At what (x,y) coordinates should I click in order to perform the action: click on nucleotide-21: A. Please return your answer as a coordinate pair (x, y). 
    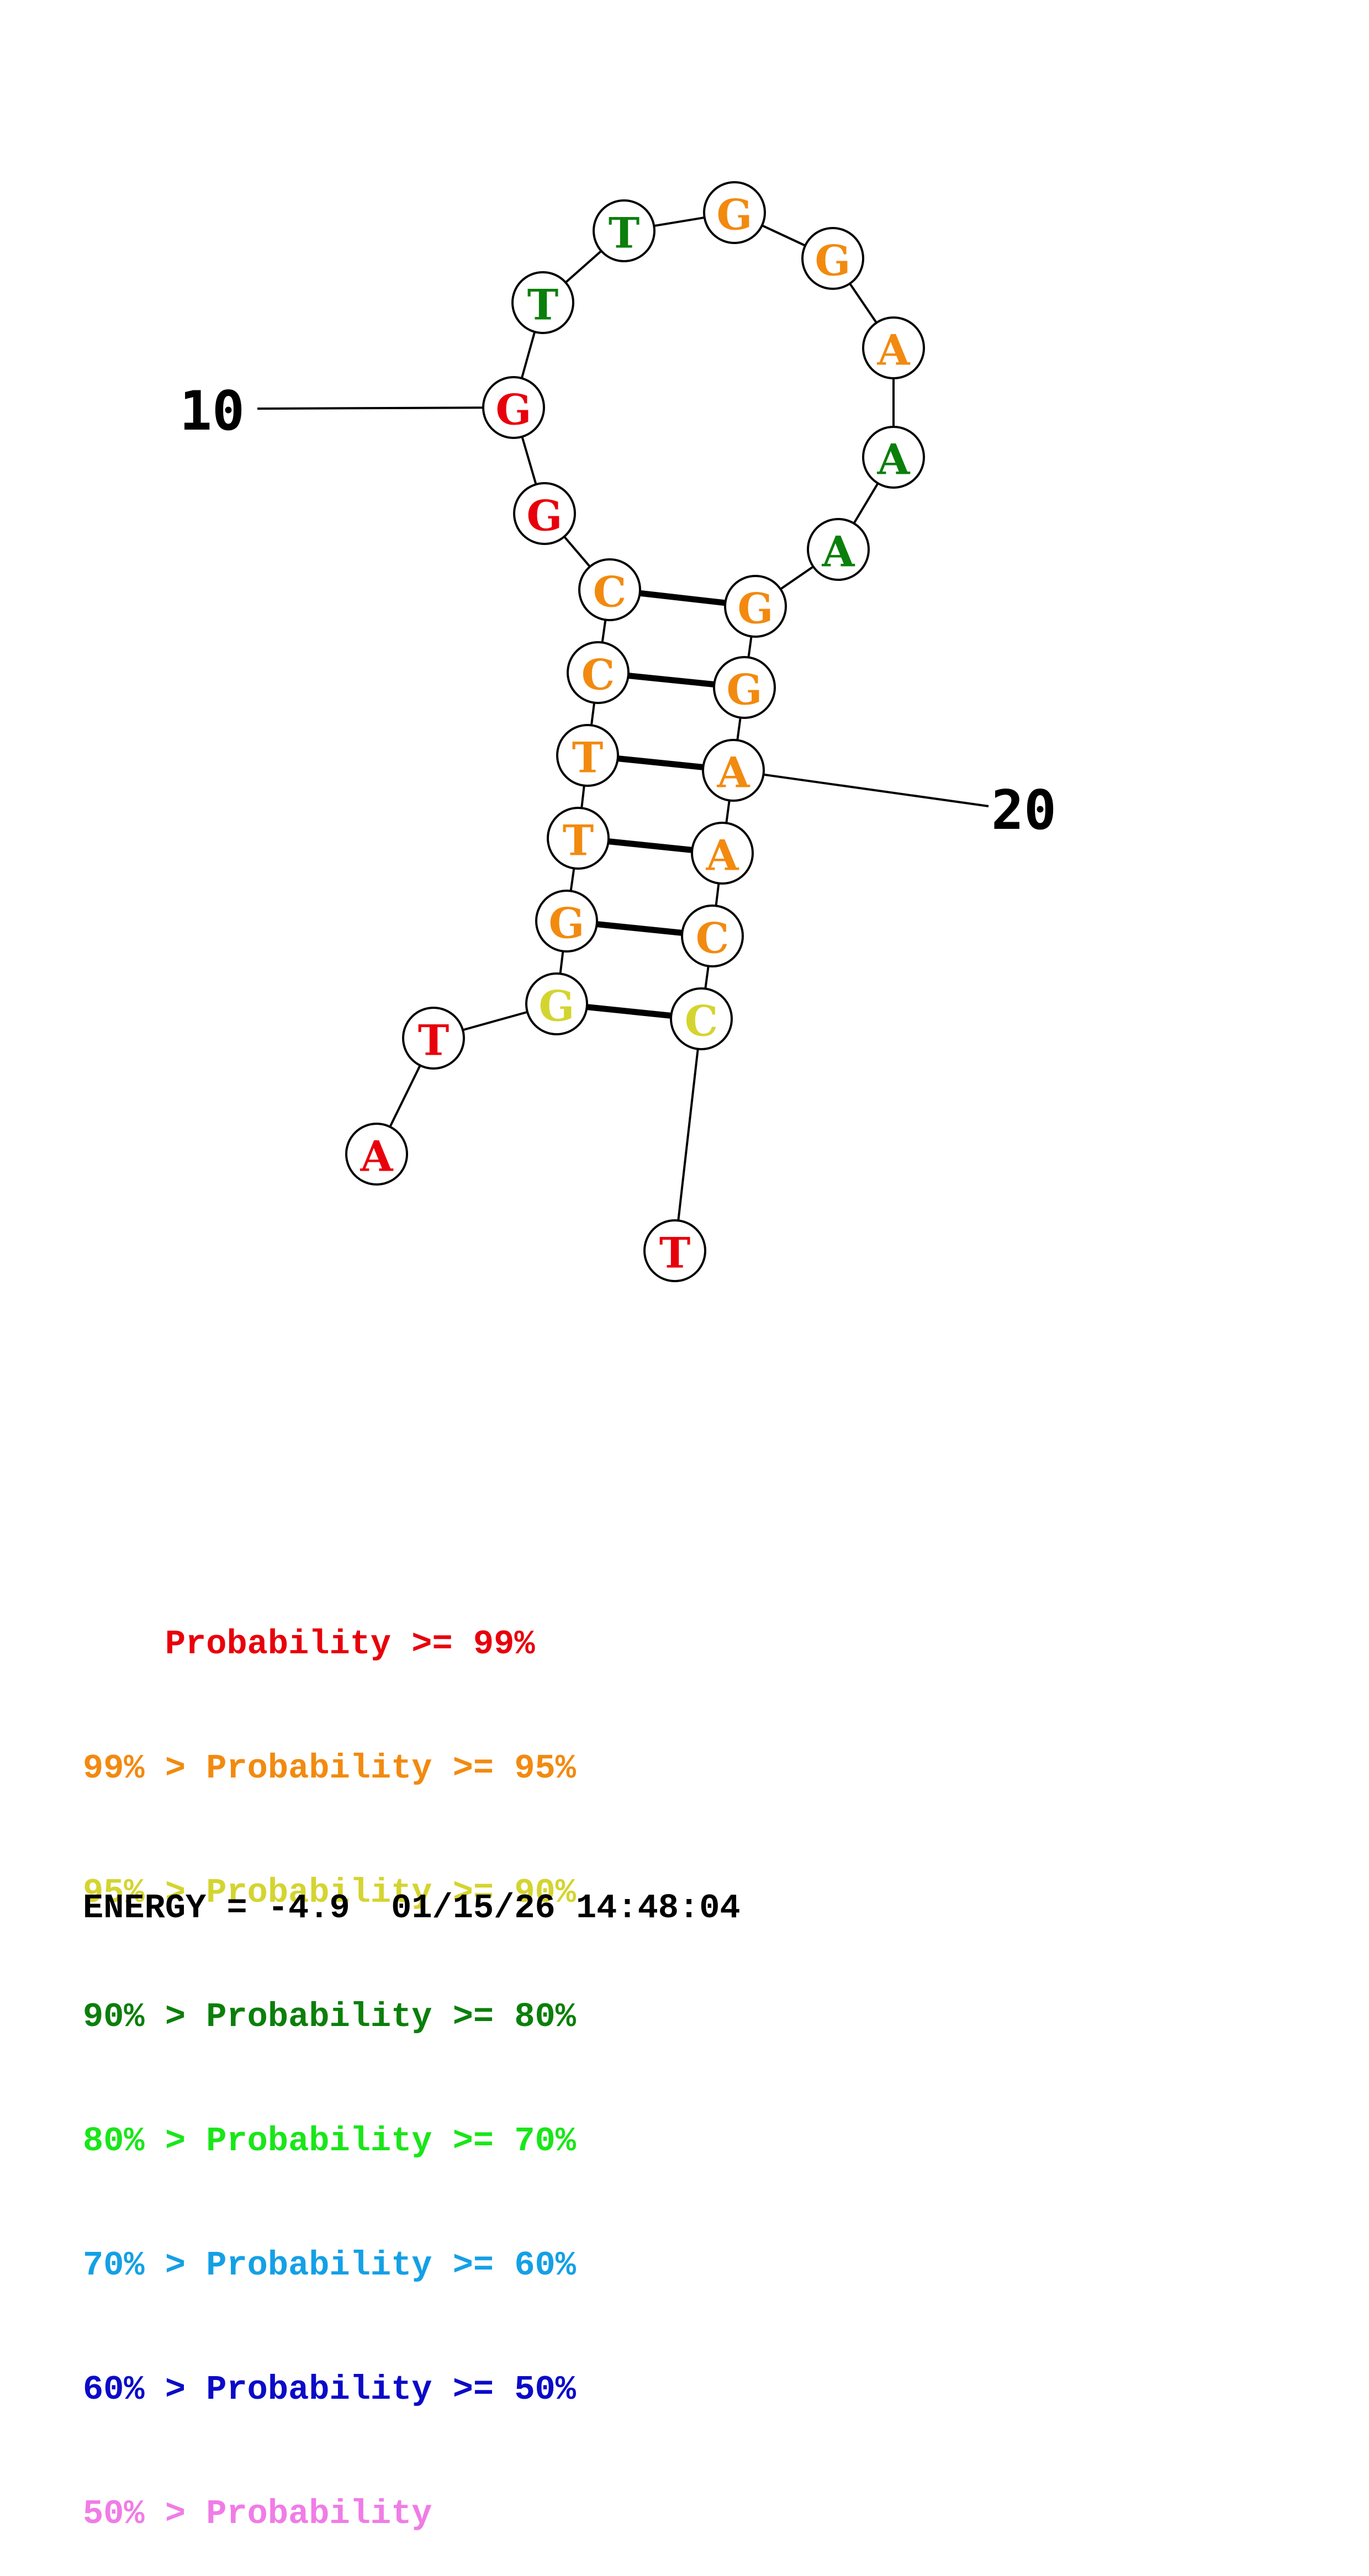
    Looking at the image, I should click on (723, 854).